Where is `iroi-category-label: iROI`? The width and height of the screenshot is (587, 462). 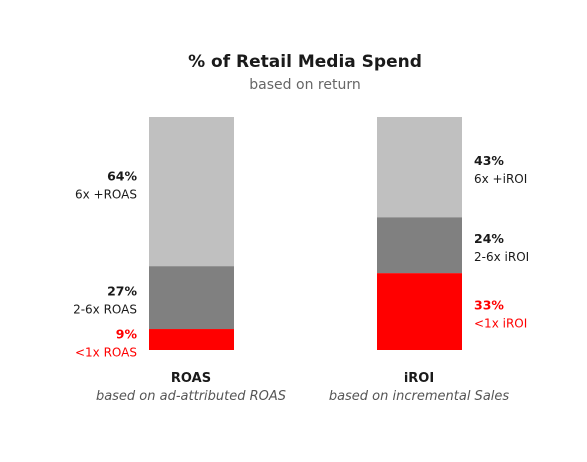 iroi-category-label: iROI is located at coordinates (419, 378).